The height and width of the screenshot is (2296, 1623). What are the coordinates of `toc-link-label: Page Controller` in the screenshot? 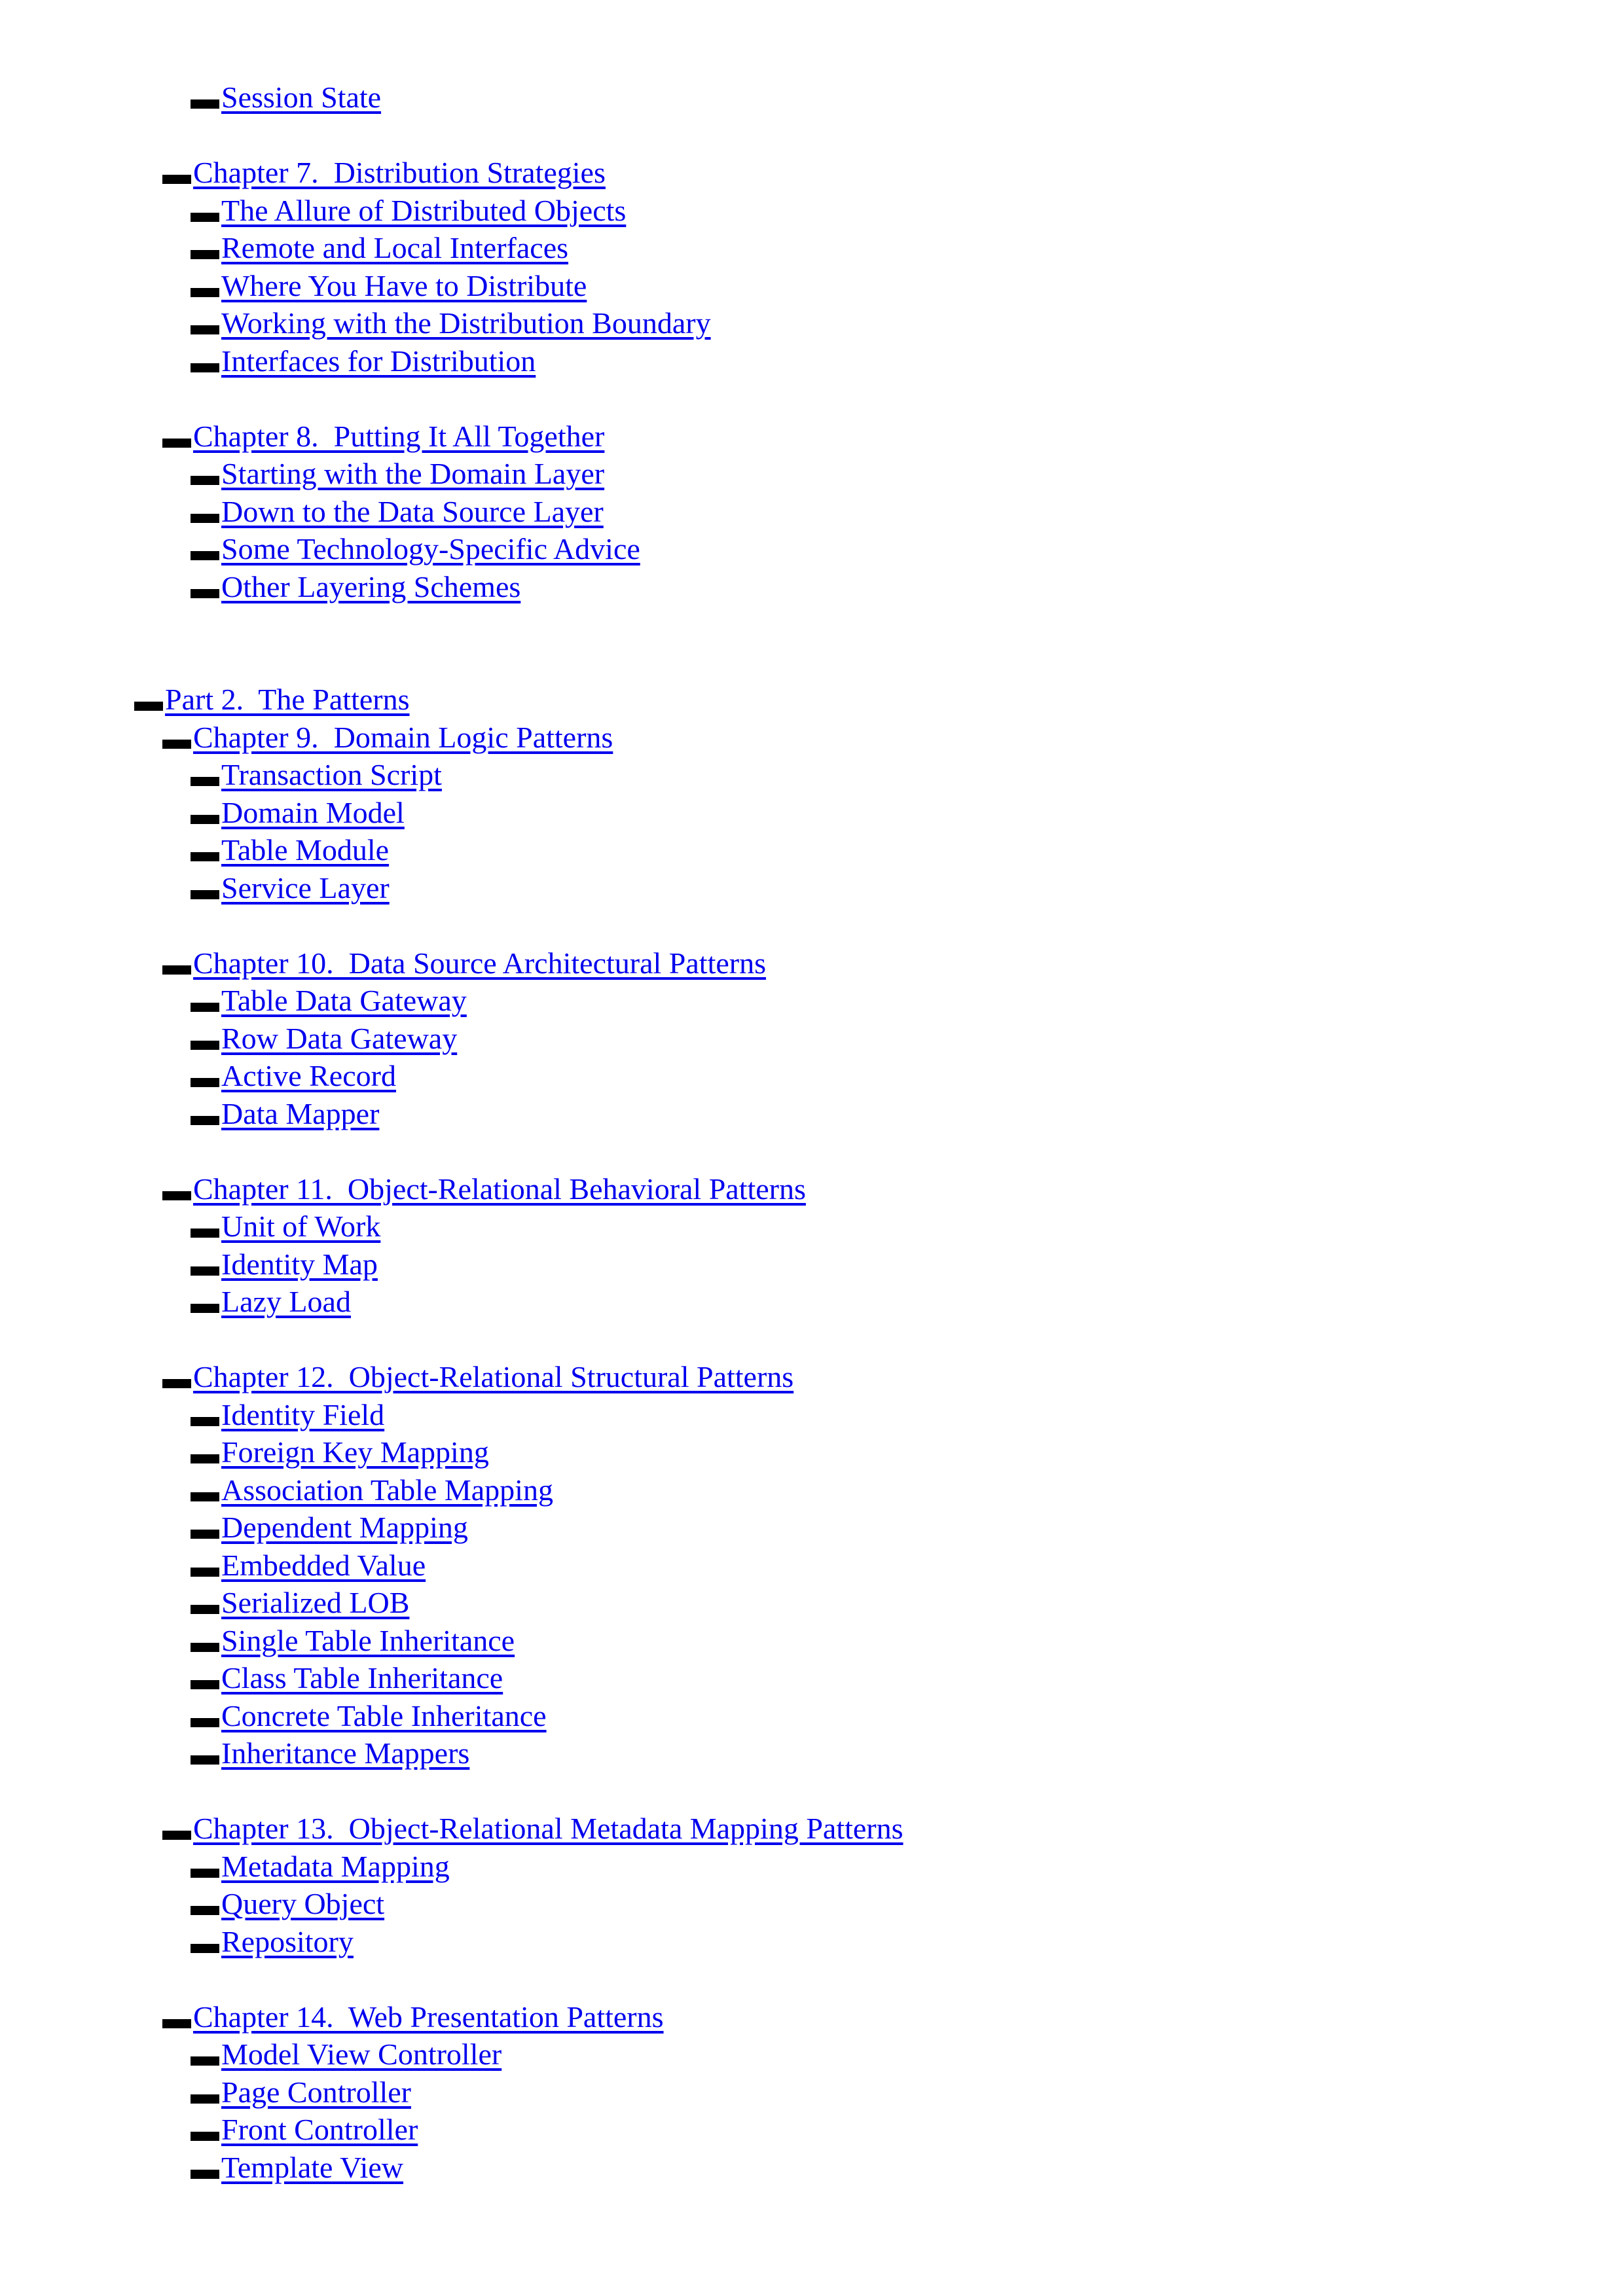 It's located at (316, 2092).